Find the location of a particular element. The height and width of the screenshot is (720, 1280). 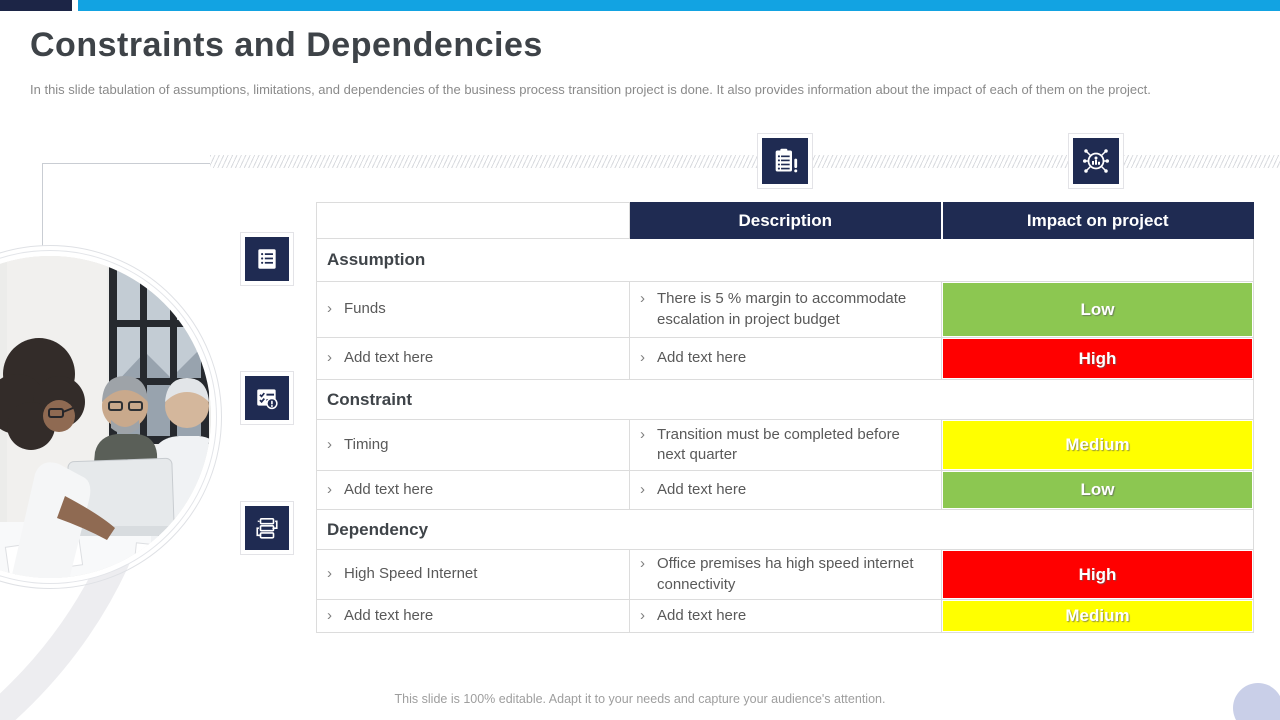

item-label: Funds is located at coordinates (365, 309).